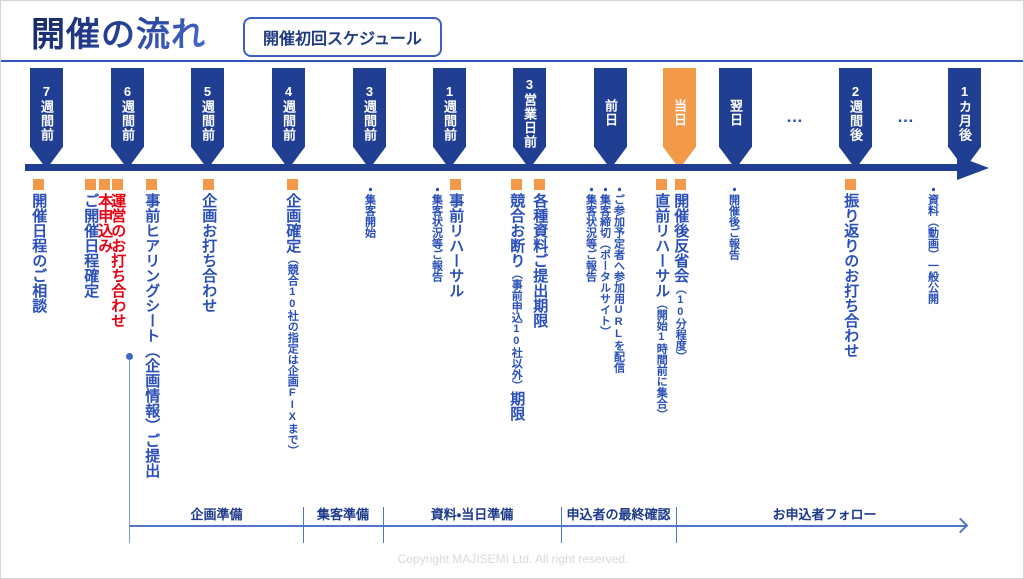 This screenshot has height=579, width=1024. What do you see at coordinates (288, 112) in the screenshot?
I see `marker-label: 4週間前` at bounding box center [288, 112].